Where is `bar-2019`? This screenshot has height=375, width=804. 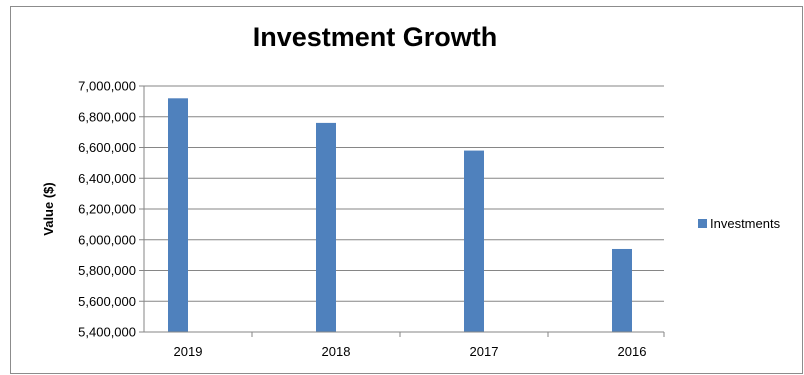 bar-2019 is located at coordinates (178, 215).